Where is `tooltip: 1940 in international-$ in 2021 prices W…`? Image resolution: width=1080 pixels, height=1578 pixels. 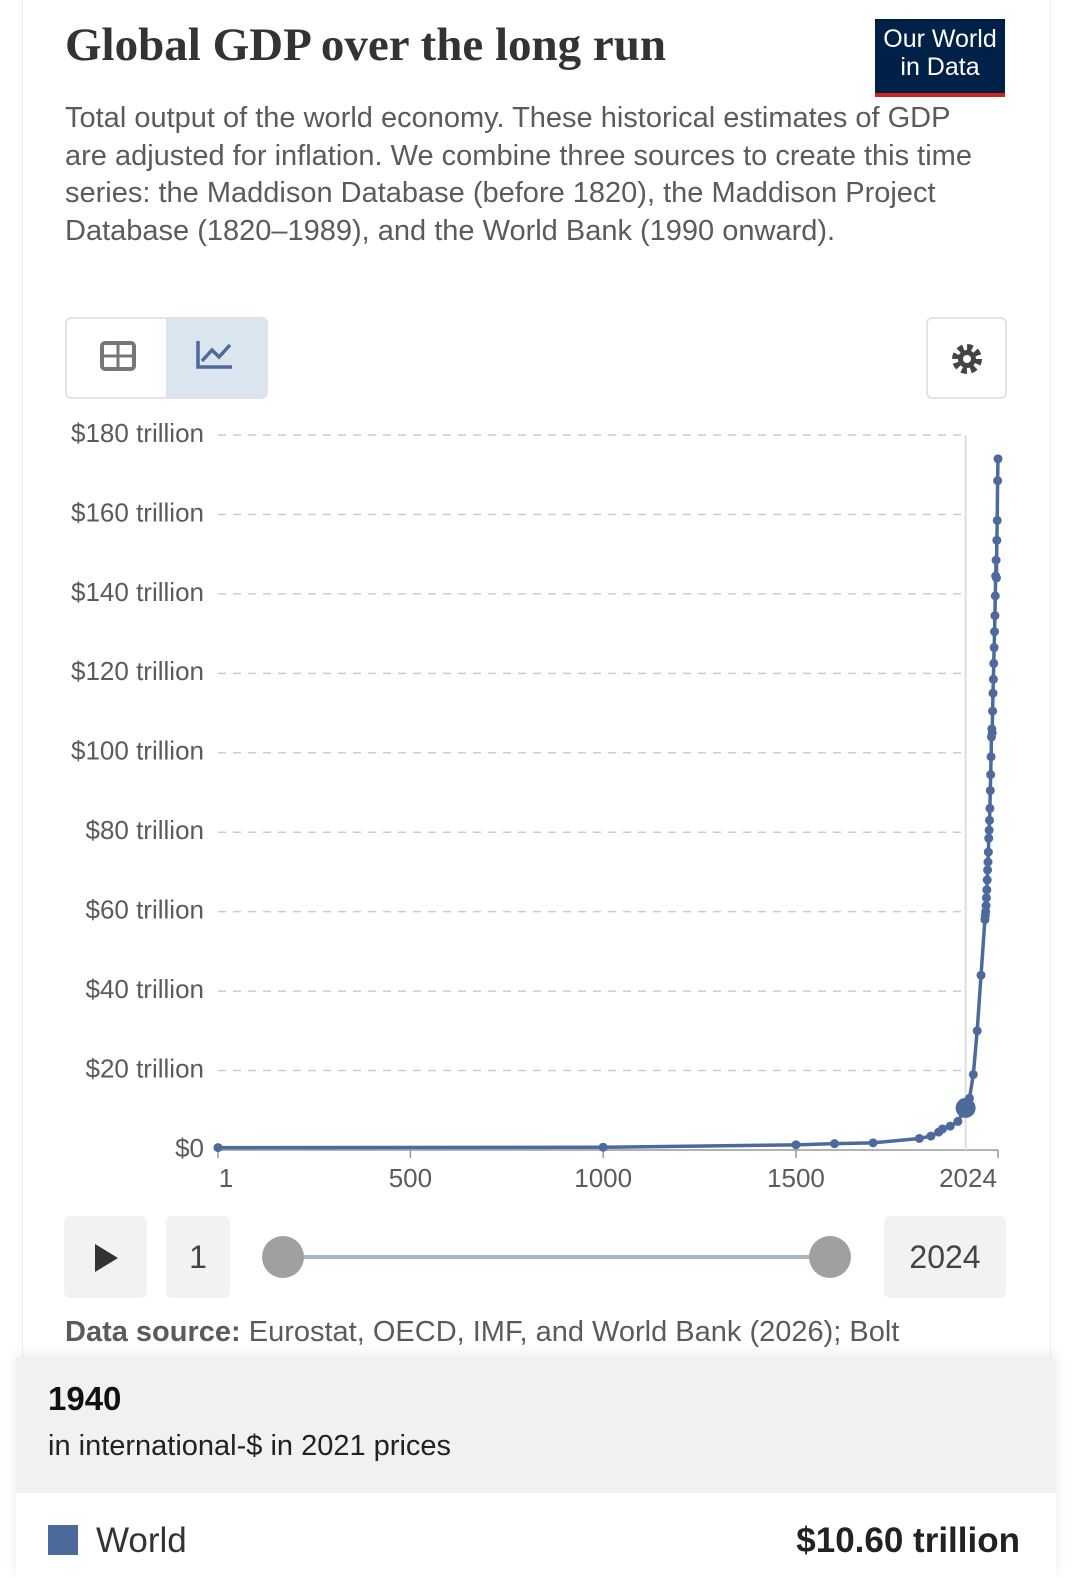 tooltip: 1940 in international-$ in 2021 prices W… is located at coordinates (536, 1468).